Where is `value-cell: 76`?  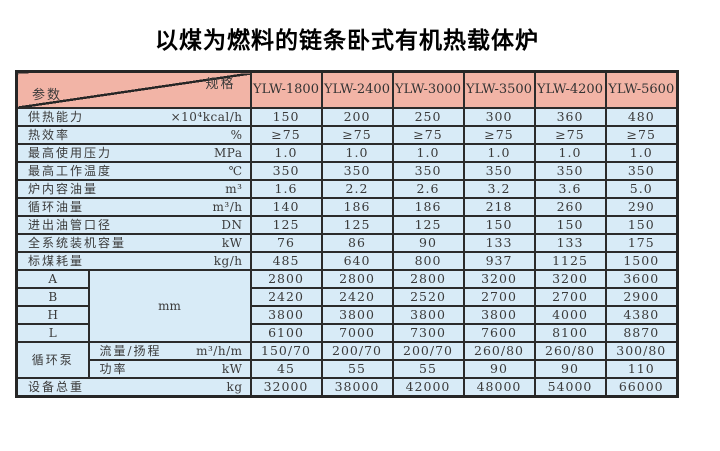
value-cell: 76 is located at coordinates (286, 242).